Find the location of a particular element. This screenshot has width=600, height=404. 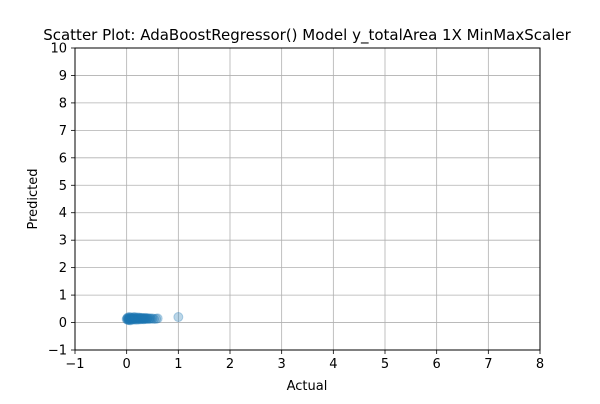

y-tick-label: 0 is located at coordinates (63, 323).